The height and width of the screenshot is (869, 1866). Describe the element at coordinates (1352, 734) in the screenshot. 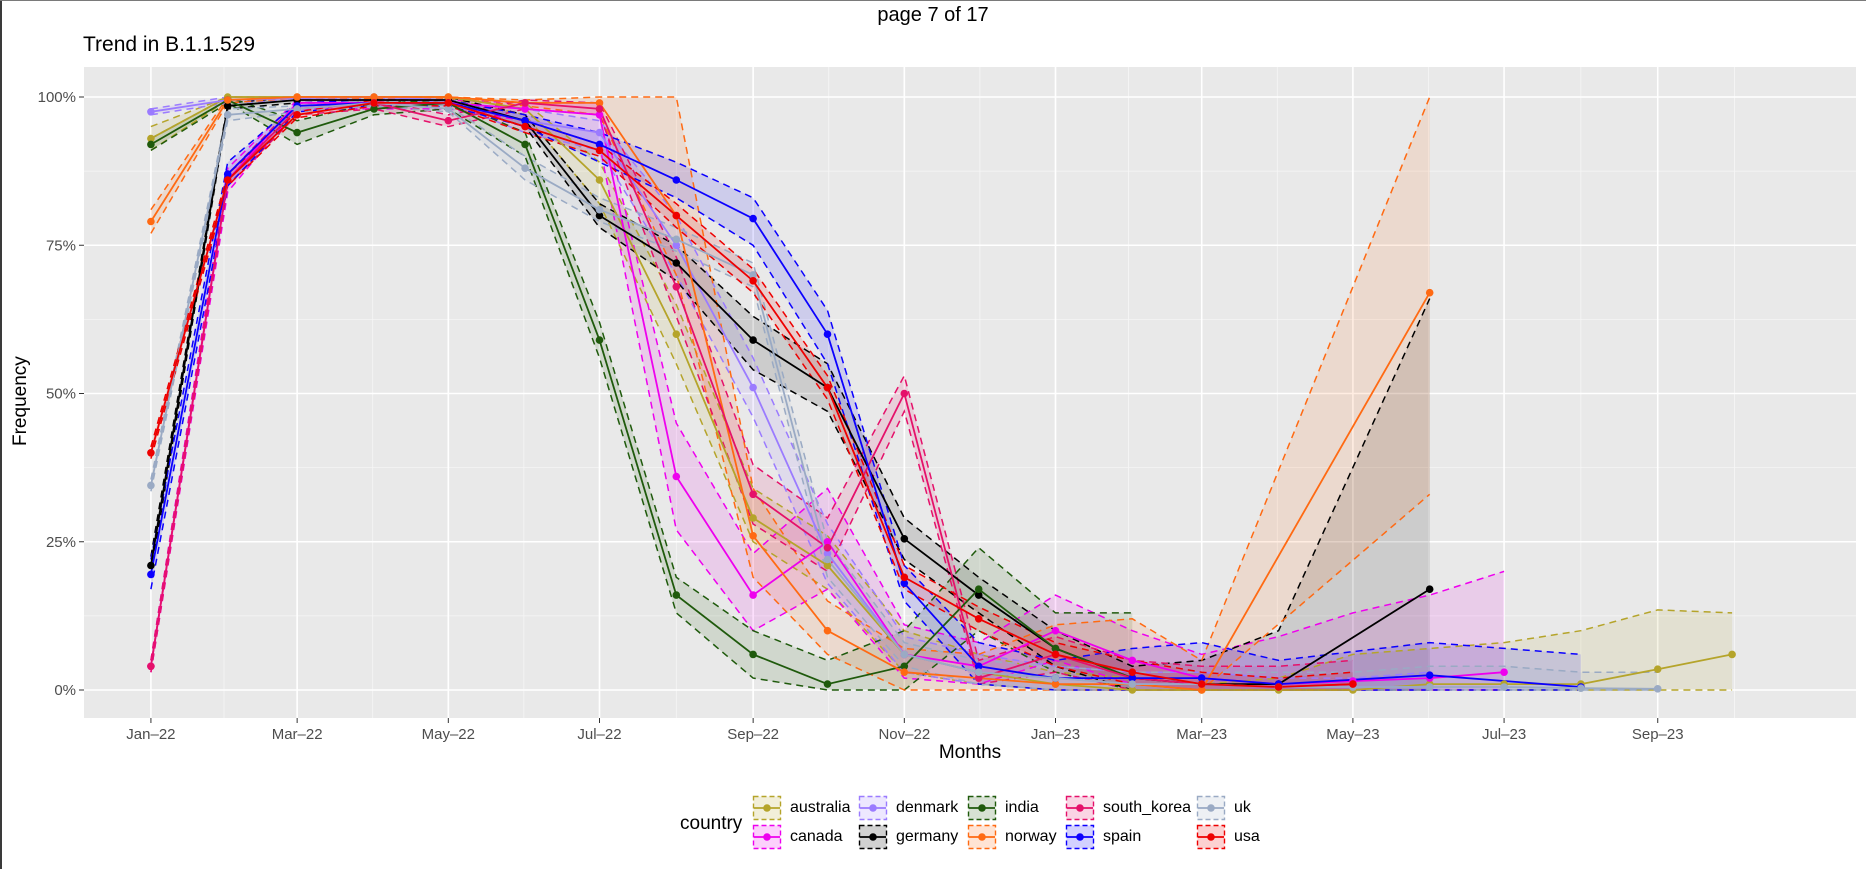

I see `x-tick-label: May–23` at that location.